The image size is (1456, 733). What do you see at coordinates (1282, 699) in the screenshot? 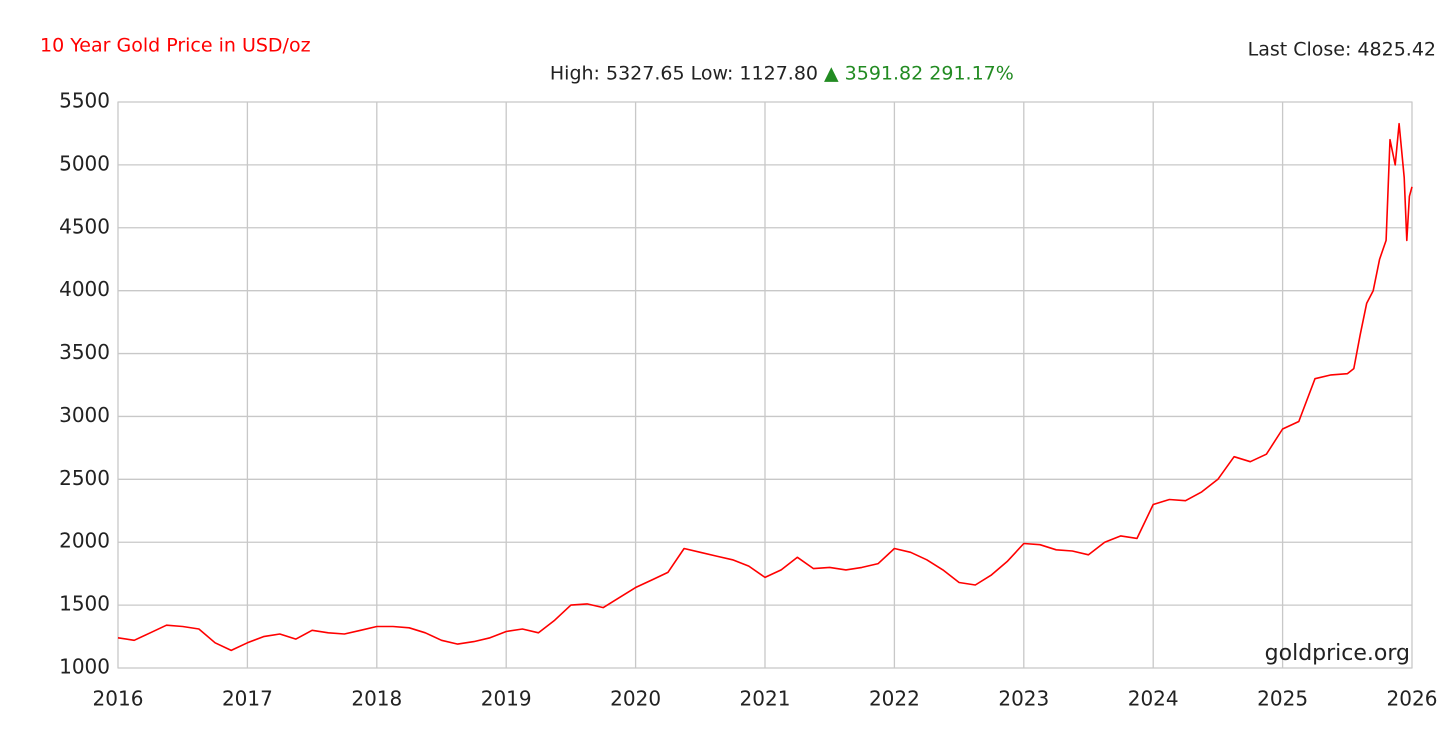
I see `x-tick-label: 2025` at bounding box center [1282, 699].